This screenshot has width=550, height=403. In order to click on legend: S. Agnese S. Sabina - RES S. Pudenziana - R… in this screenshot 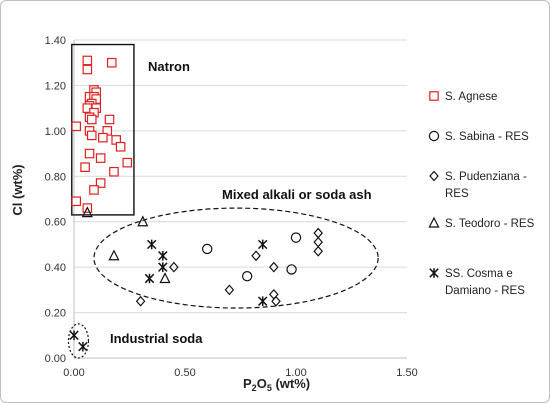, I will do `click(481, 194)`.